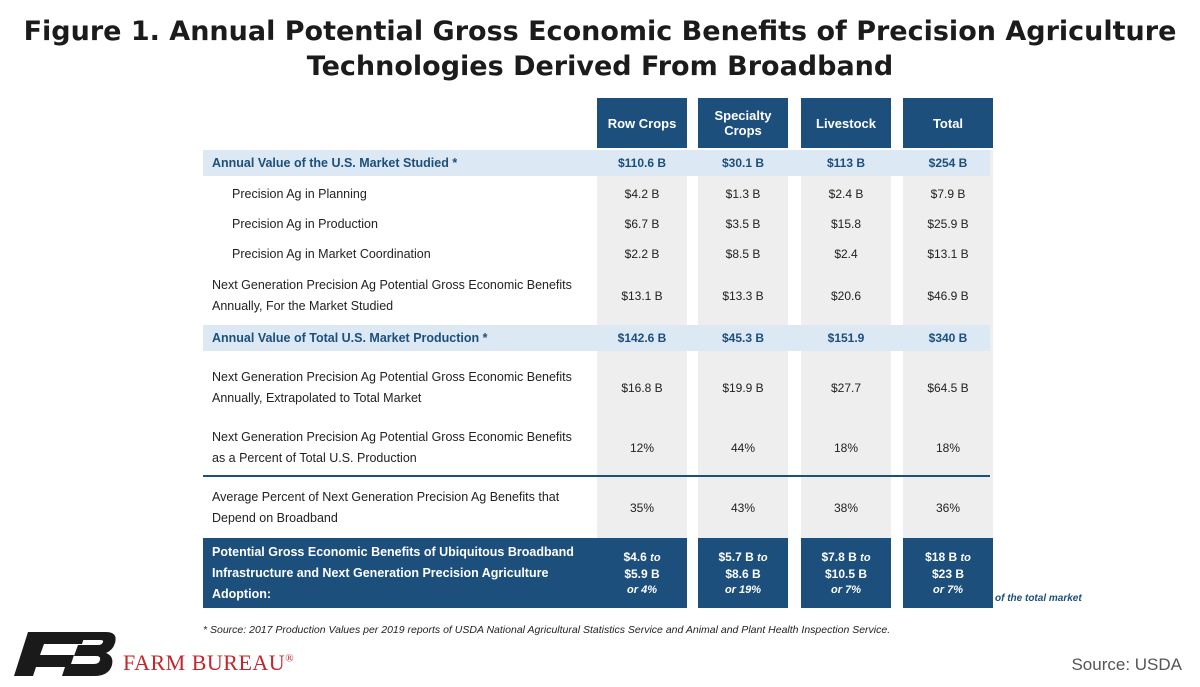  What do you see at coordinates (642, 194) in the screenshot?
I see `table-cell: $4.2 B` at bounding box center [642, 194].